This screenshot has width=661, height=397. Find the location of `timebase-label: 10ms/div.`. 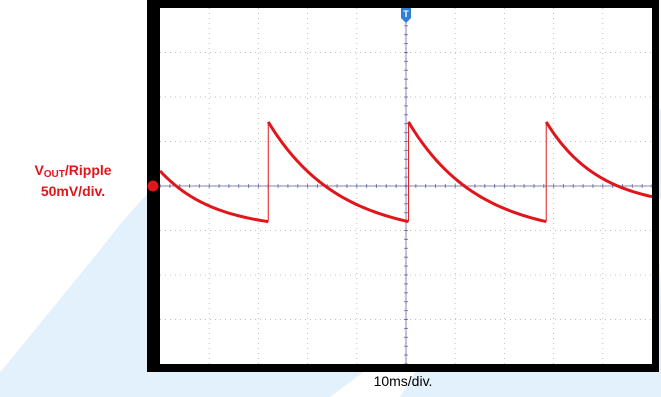

timebase-label: 10ms/div. is located at coordinates (403, 381).